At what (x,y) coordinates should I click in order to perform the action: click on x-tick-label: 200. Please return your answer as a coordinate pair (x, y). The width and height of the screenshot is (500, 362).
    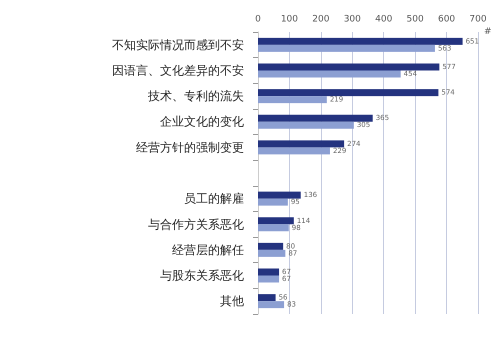
    Looking at the image, I should click on (321, 19).